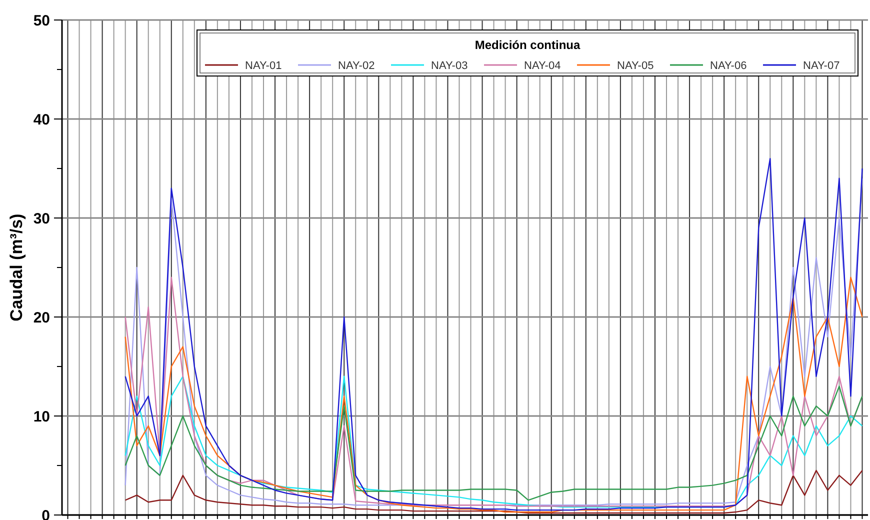 This screenshot has height=520, width=870. What do you see at coordinates (635, 66) in the screenshot?
I see `legend-label: NAY-05` at bounding box center [635, 66].